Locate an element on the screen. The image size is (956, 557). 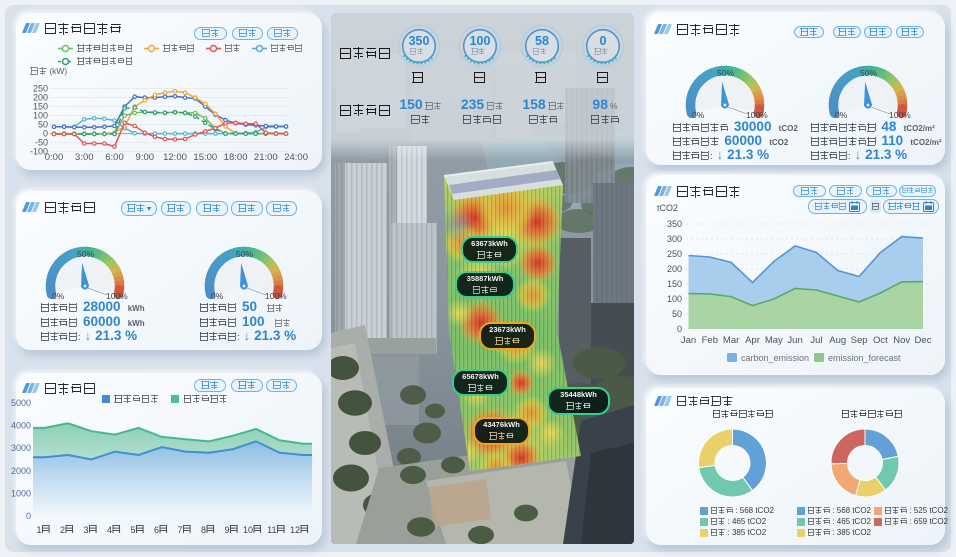
svg-text: 0:00 is located at coordinates (54, 157).